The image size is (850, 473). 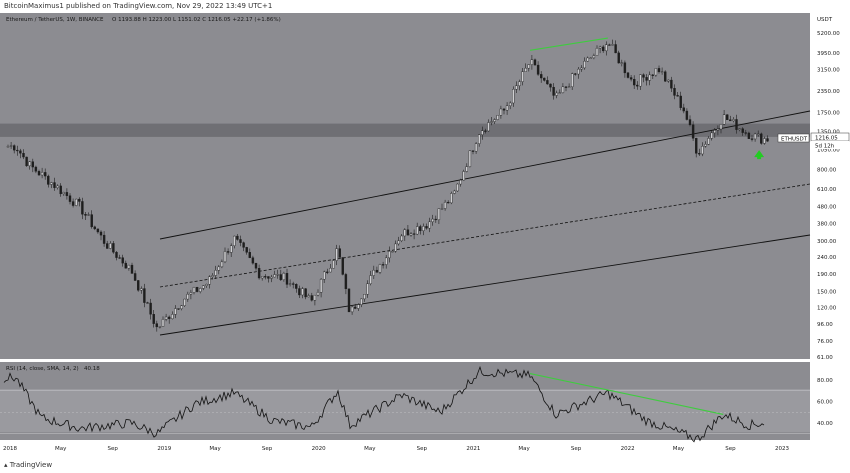 I want to click on price-tick-label: 3150.00, so click(x=828, y=71).